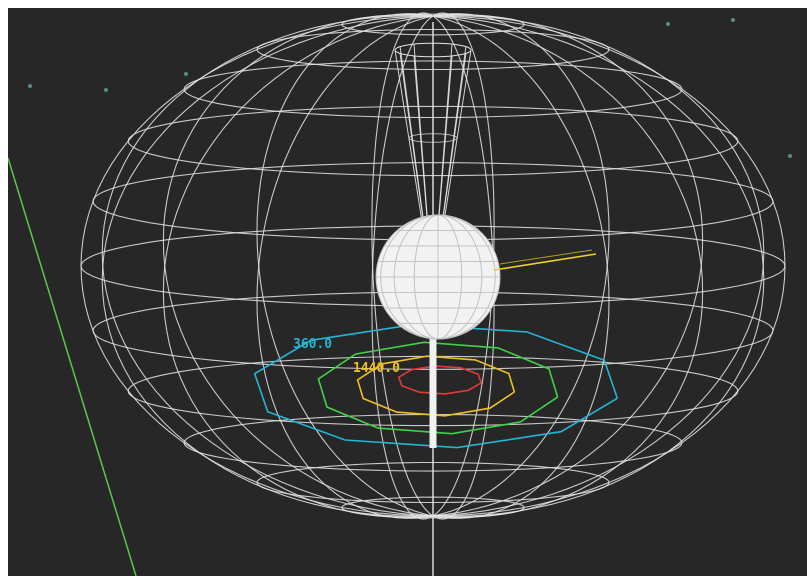 This screenshot has height=576, width=807. Describe the element at coordinates (376, 368) in the screenshot. I see `contour-label-inner: 1440.0` at that location.